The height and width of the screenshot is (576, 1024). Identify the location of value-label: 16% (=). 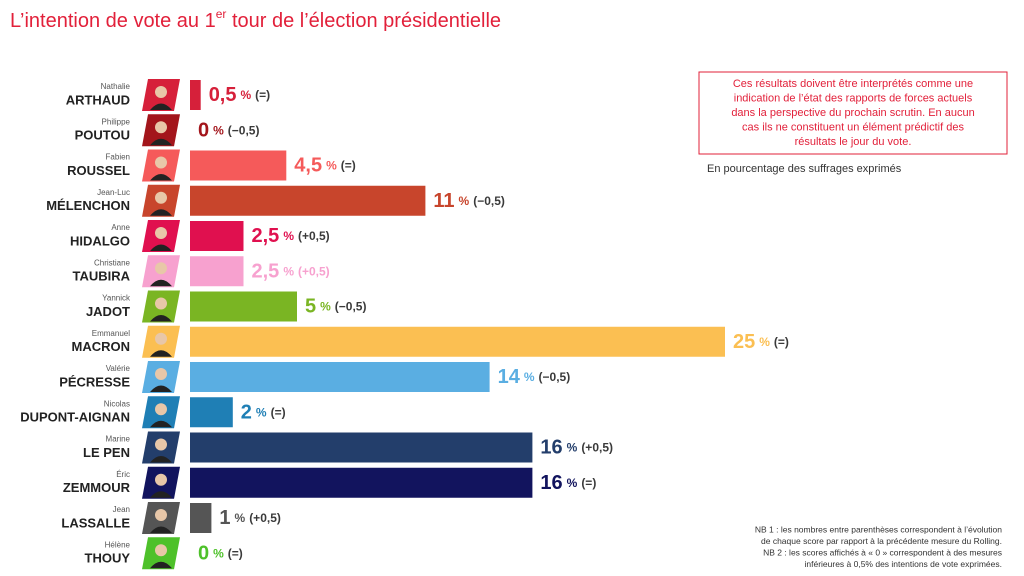
(568, 483).